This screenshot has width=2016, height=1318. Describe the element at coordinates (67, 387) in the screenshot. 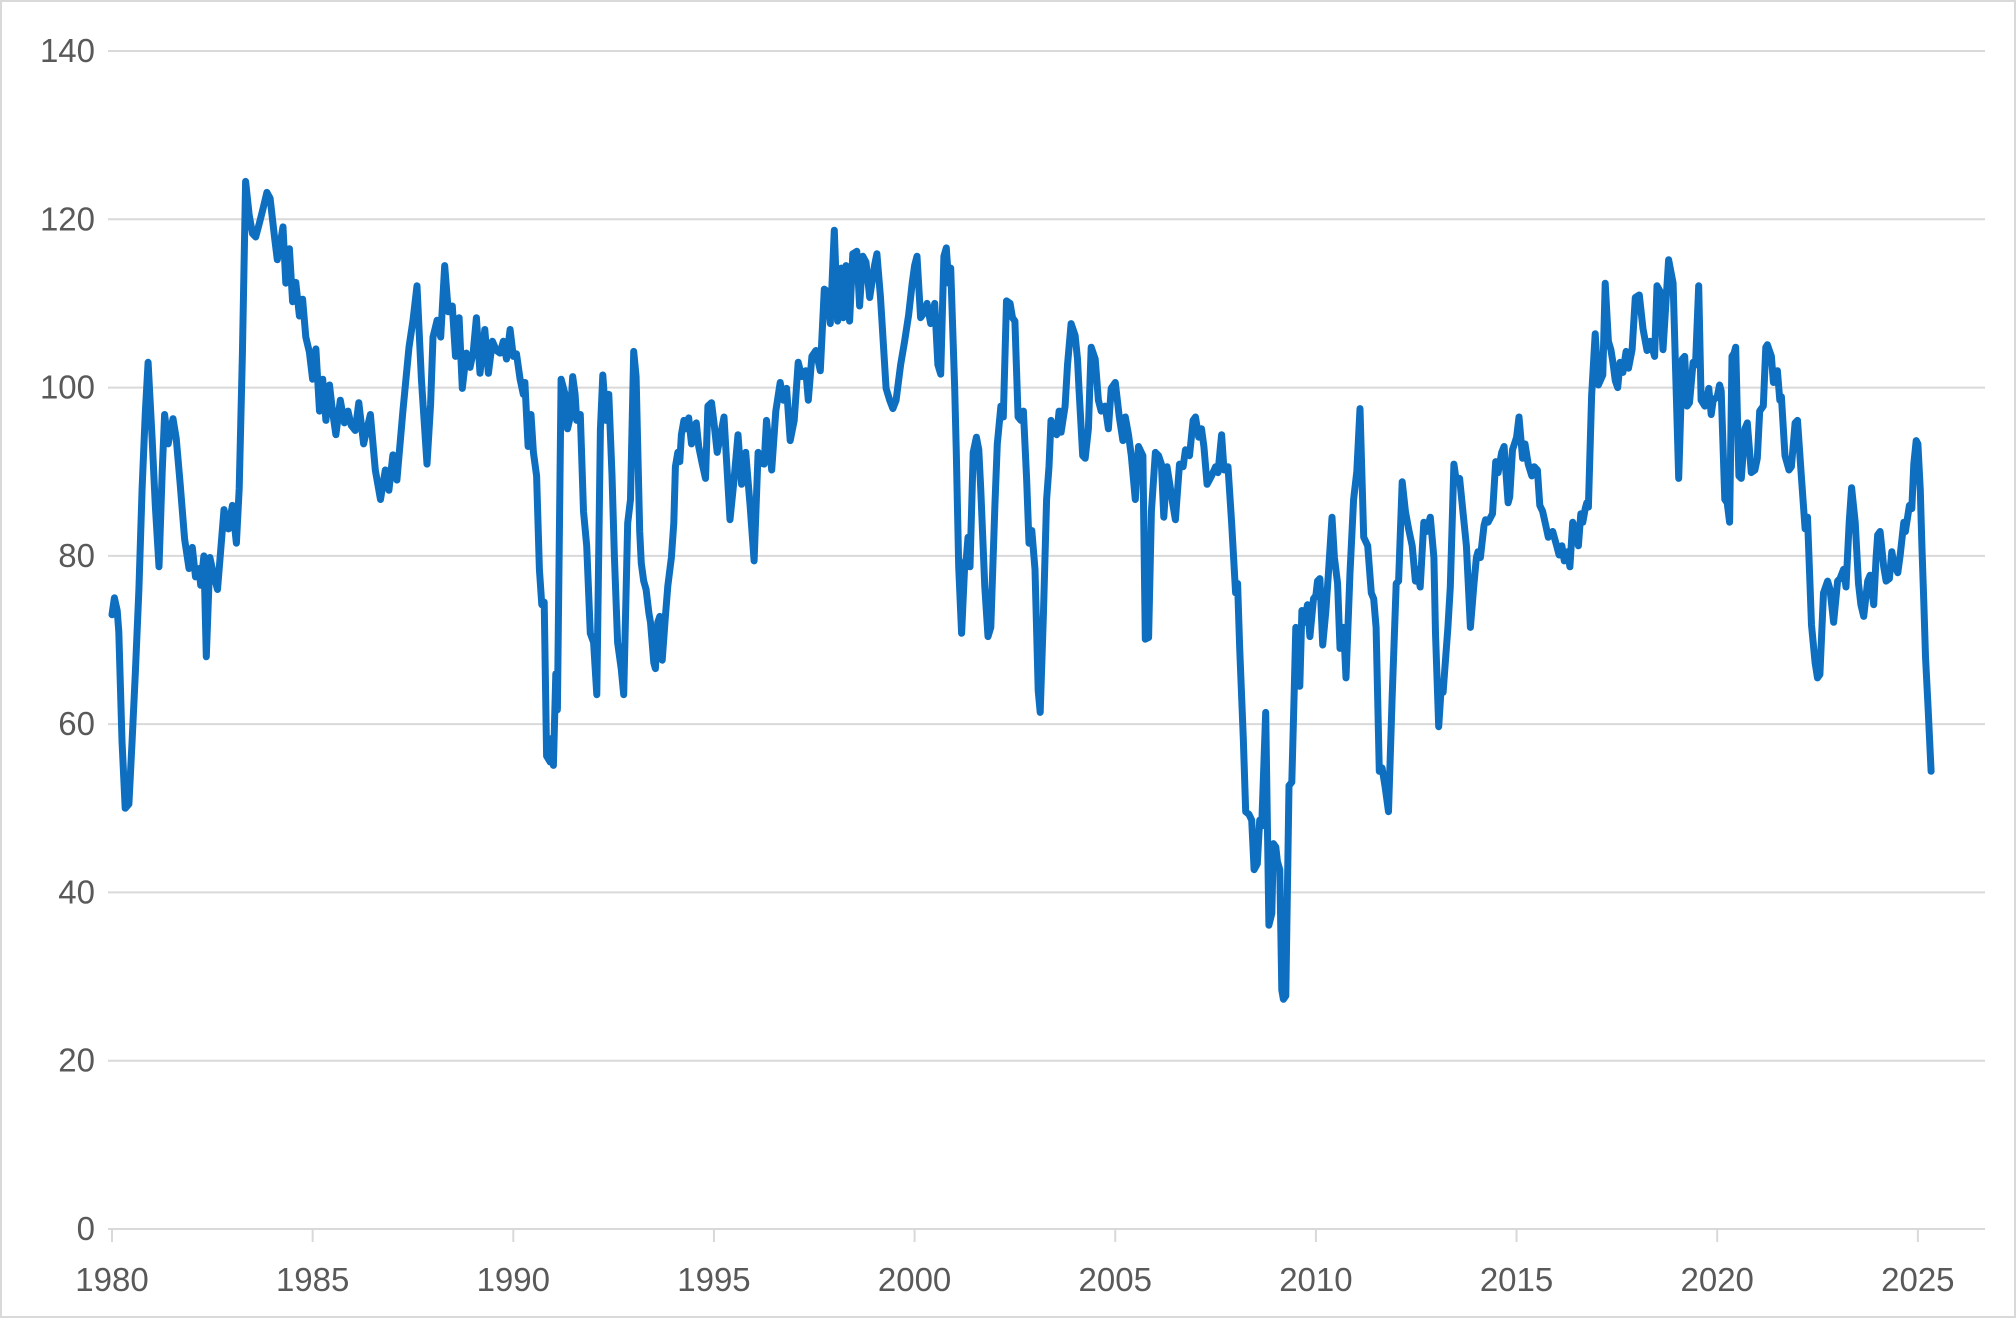

I see `y-axis-tick-label: 100` at that location.